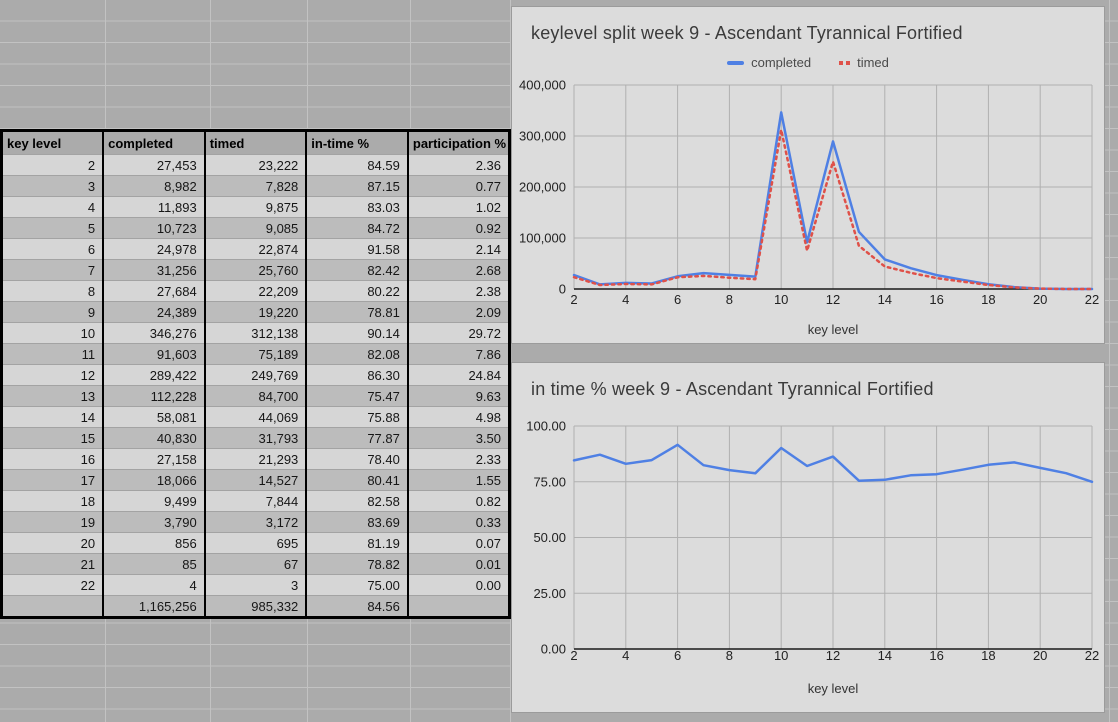  What do you see at coordinates (153, 207) in the screenshot?
I see `cell: 11,893` at bounding box center [153, 207].